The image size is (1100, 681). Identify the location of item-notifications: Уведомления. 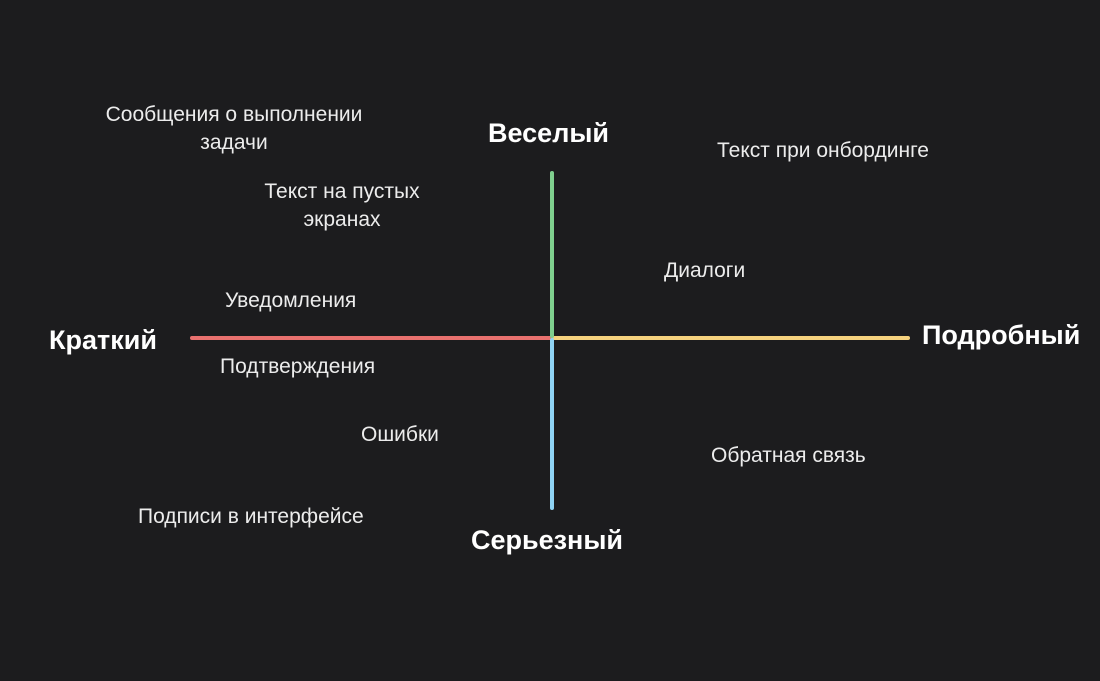
(291, 300).